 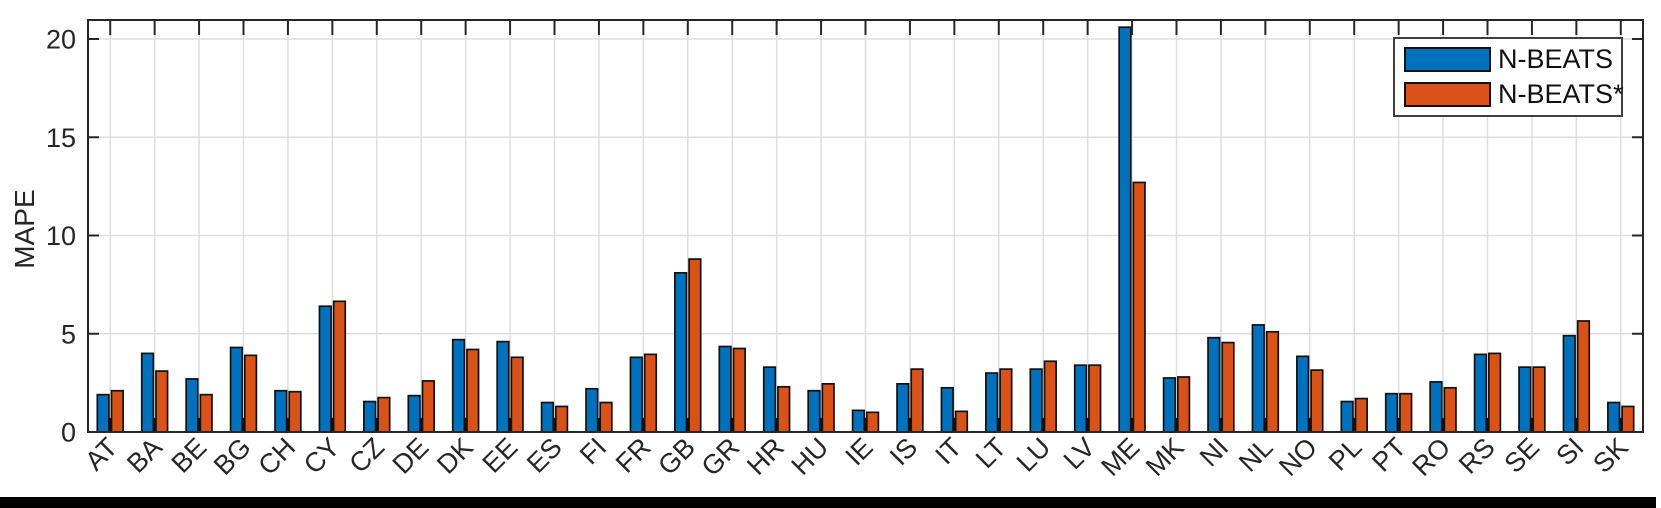 What do you see at coordinates (232, 456) in the screenshot?
I see `x-tick-label-BG: BG` at bounding box center [232, 456].